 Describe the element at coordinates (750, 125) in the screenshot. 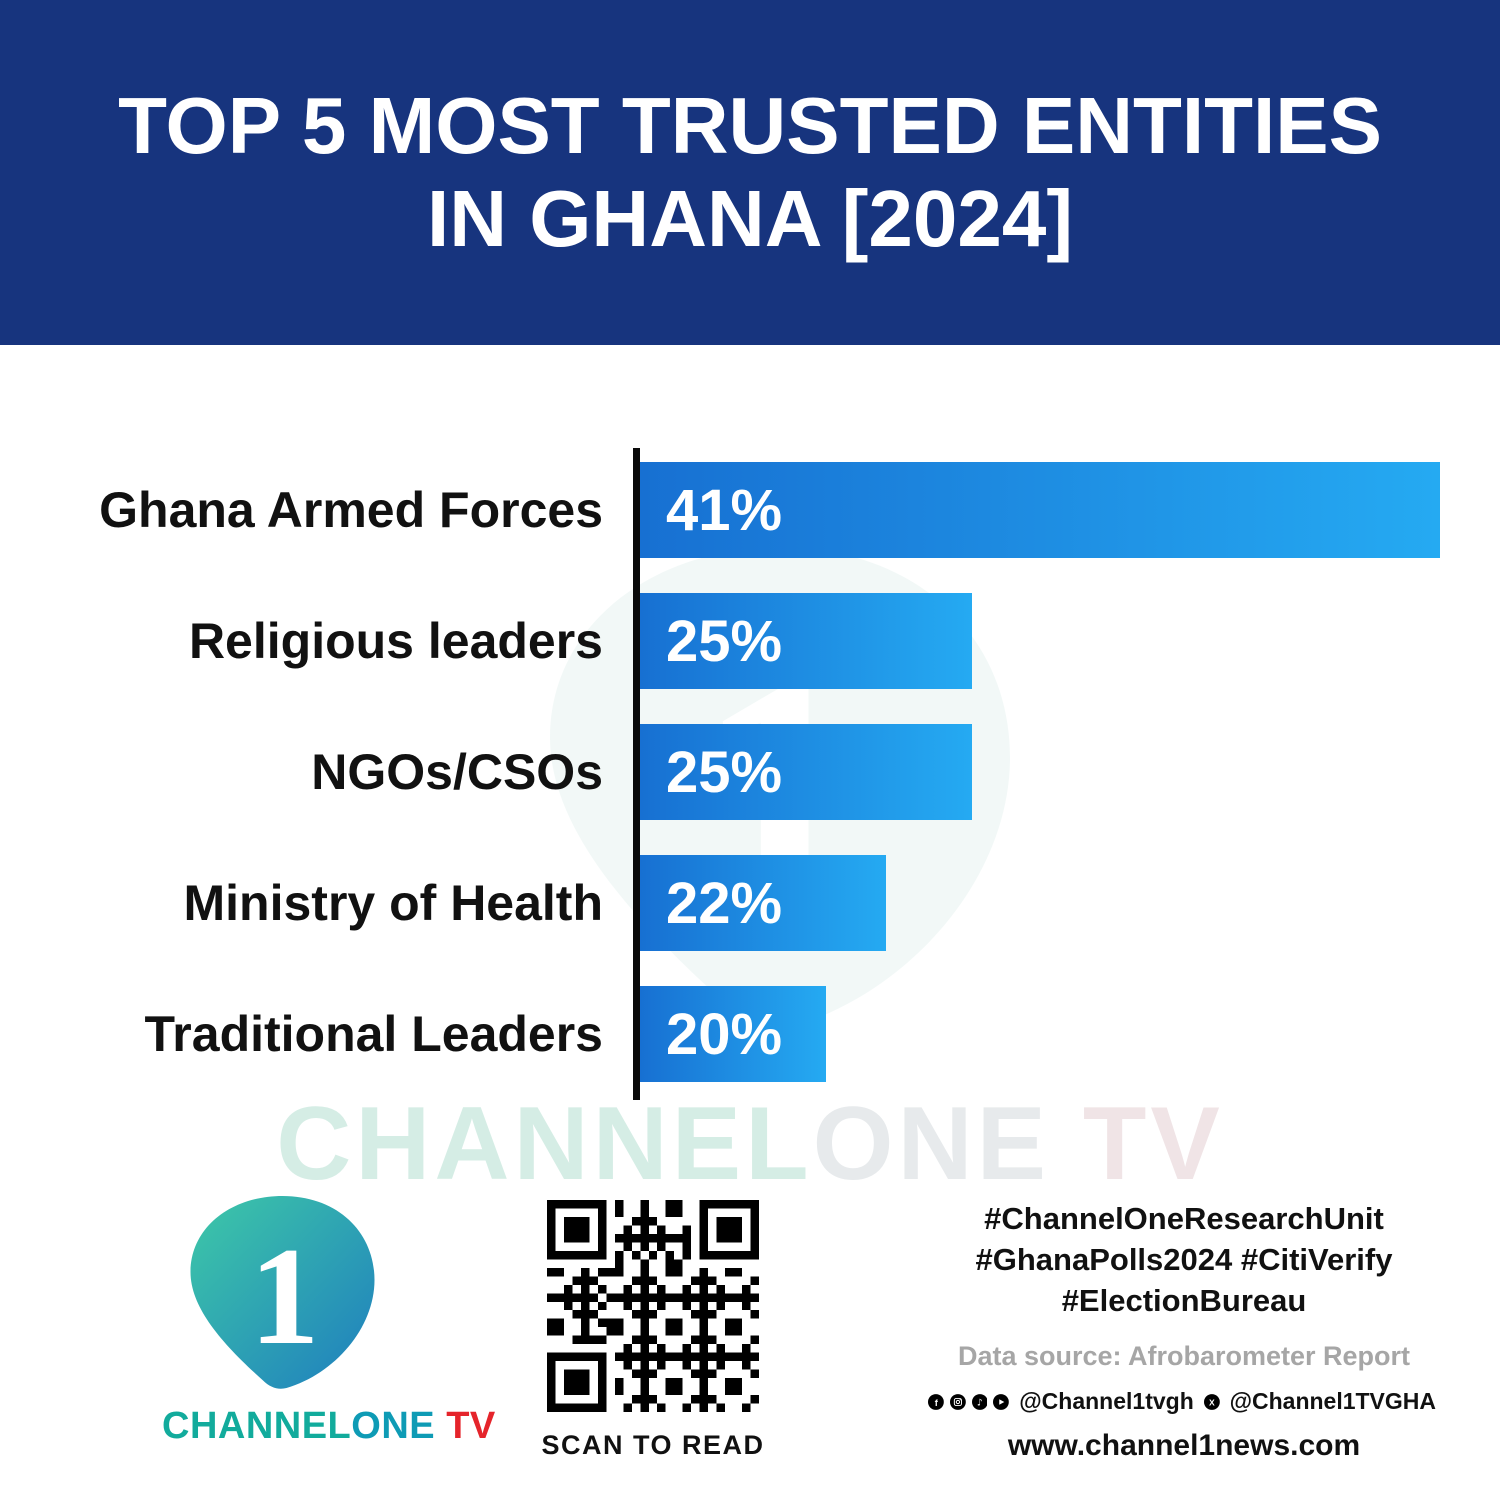

I see `page-title-line1: TOP 5 MOST TRUSTED ENTITIES` at that location.